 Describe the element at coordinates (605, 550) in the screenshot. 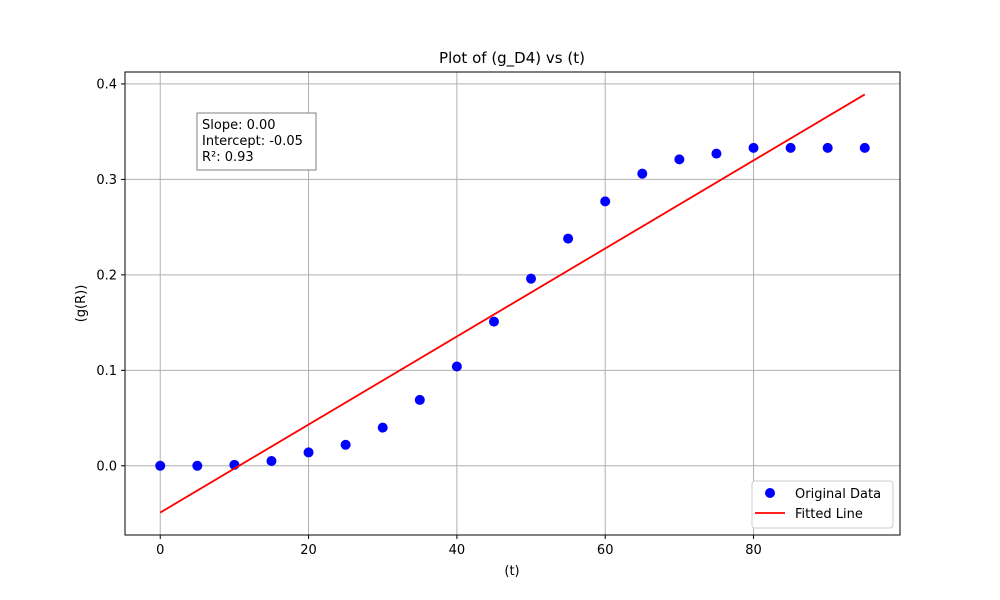

I see `x-tick-label: 60` at that location.